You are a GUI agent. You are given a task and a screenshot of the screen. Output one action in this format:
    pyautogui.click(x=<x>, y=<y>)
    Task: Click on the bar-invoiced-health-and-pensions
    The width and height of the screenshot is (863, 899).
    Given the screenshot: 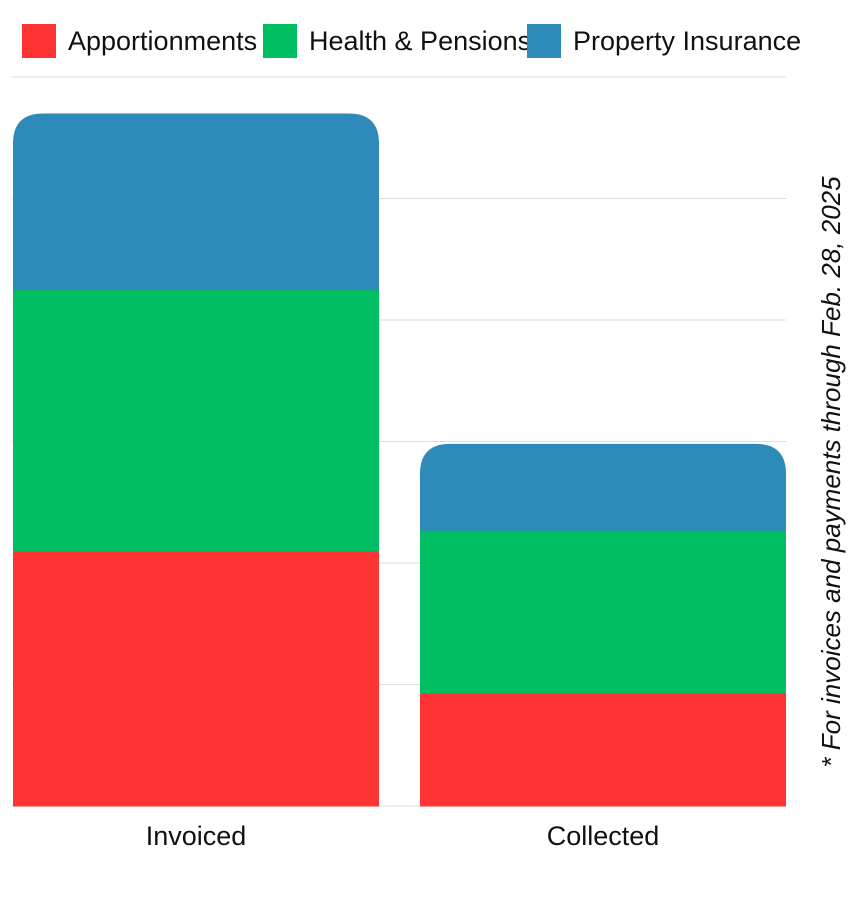 What is the action you would take?
    pyautogui.click(x=196, y=420)
    